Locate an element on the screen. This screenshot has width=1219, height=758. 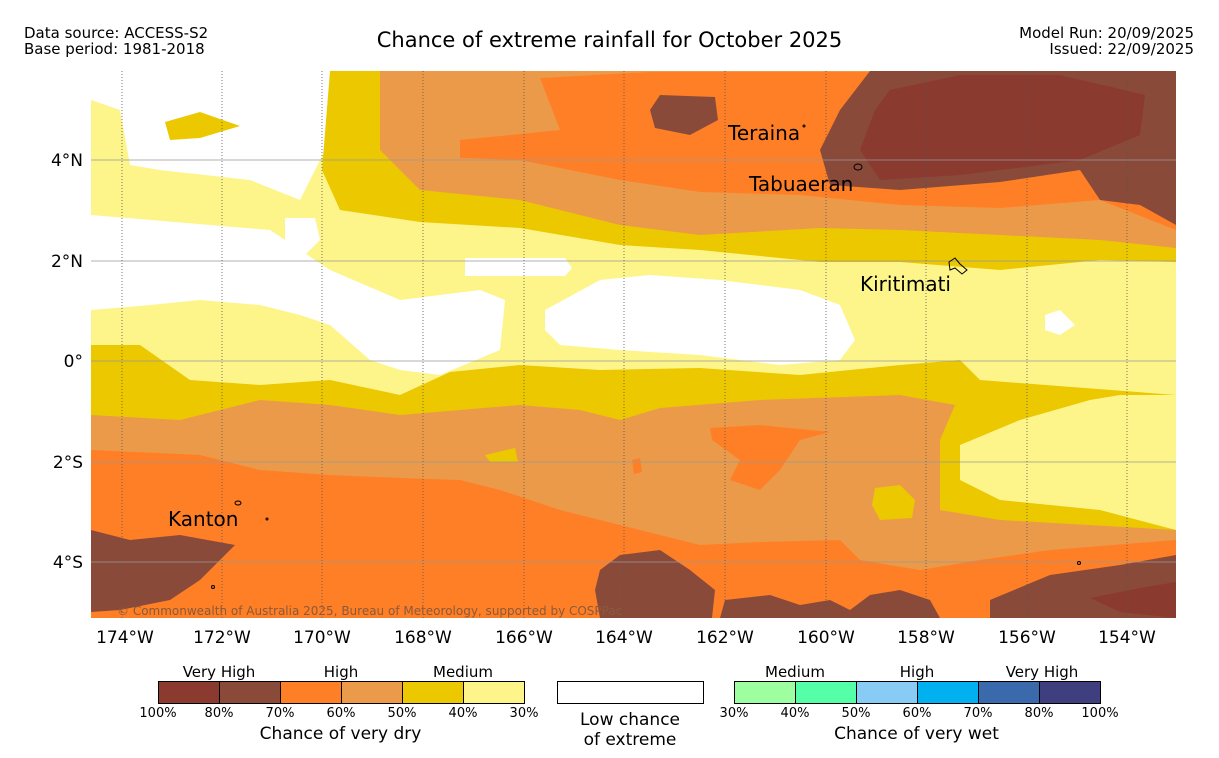
wet-tick-80: 80% is located at coordinates (1039, 713).